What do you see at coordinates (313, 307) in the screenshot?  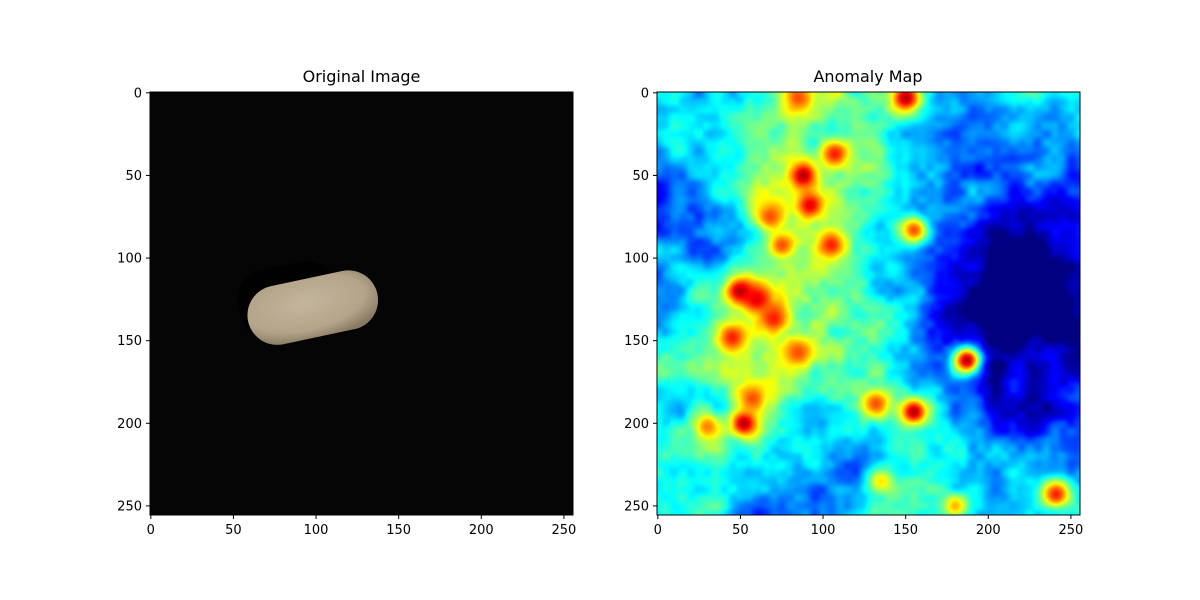 I see `pebble` at bounding box center [313, 307].